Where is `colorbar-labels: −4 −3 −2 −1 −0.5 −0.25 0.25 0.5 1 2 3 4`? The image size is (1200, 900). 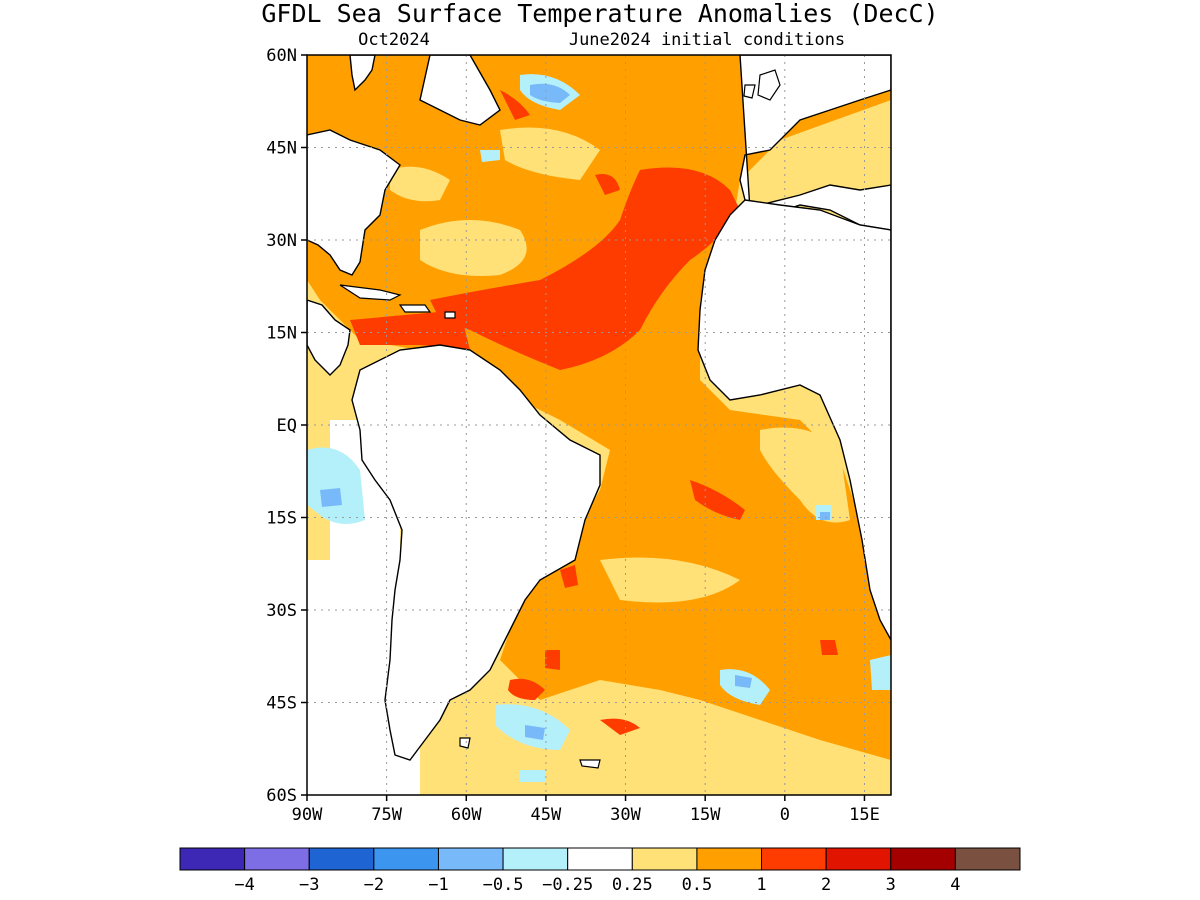 colorbar-labels: −4 −3 −2 −1 −0.5 −0.25 0.25 0.5 1 2 3 4 is located at coordinates (597, 885).